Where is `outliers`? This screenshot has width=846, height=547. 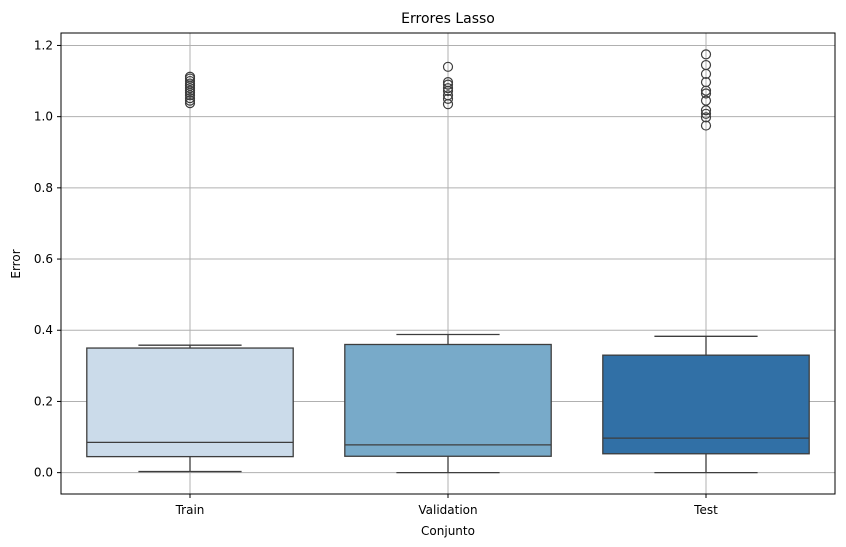 outliers is located at coordinates (448, 90).